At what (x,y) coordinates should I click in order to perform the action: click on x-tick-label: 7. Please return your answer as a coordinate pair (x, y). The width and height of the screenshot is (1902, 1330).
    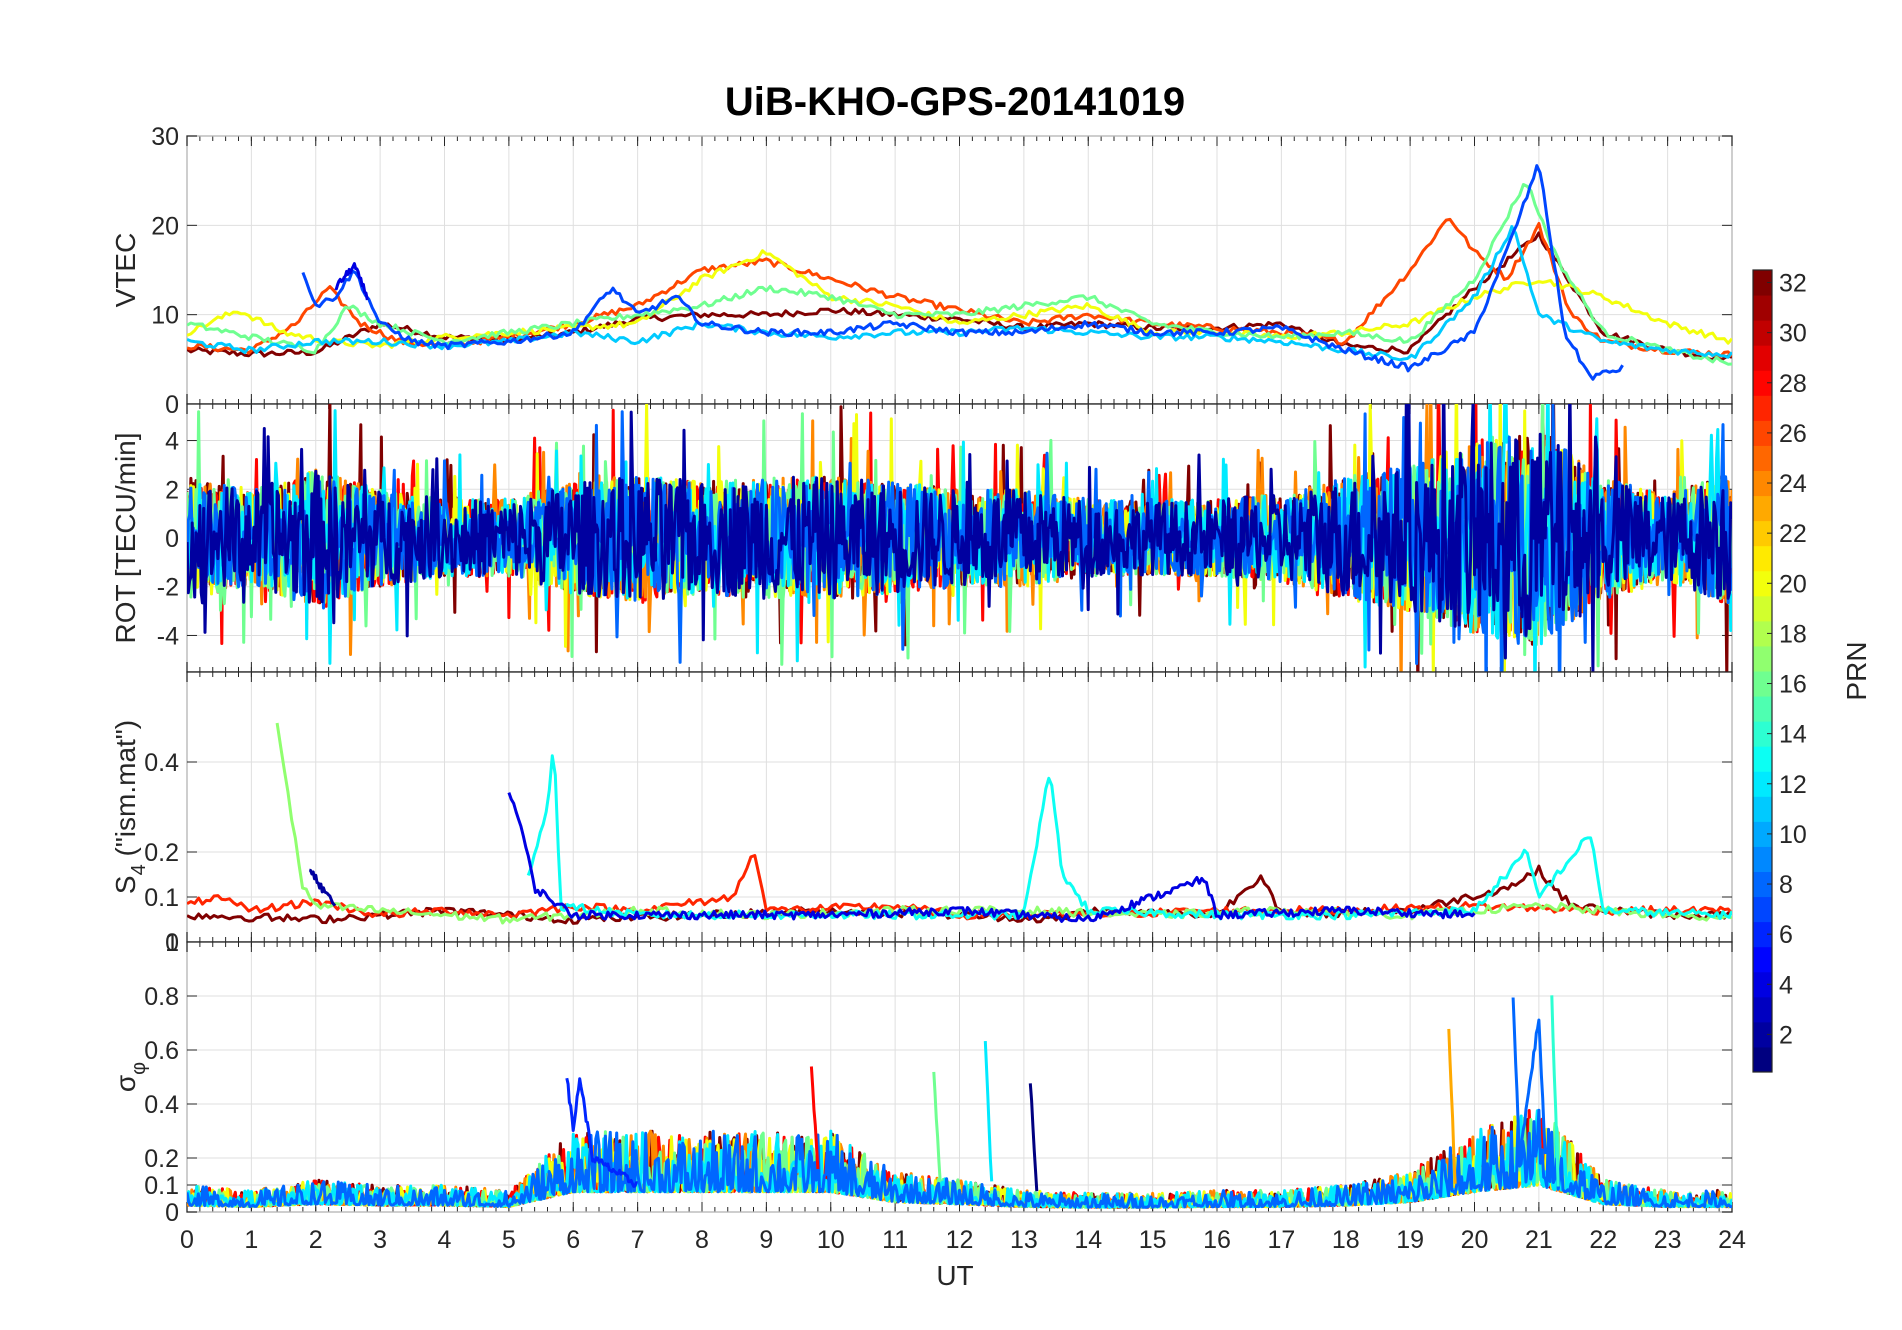
    Looking at the image, I should click on (638, 1240).